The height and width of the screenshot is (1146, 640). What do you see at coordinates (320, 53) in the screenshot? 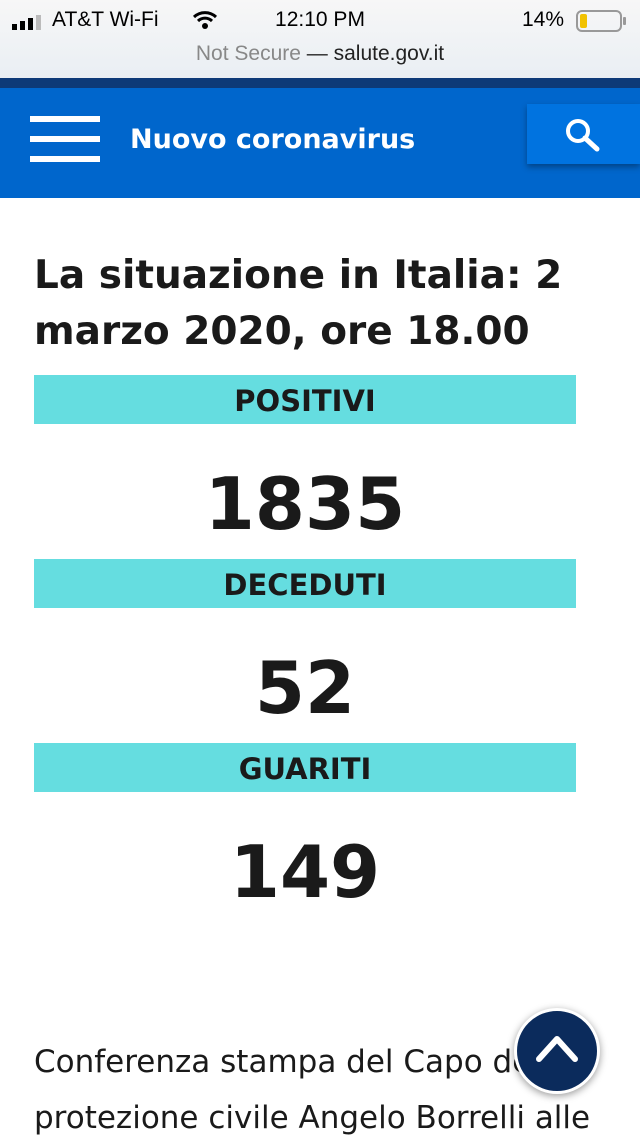
I see `url-bar: Not Secure — salute.gov.it` at bounding box center [320, 53].